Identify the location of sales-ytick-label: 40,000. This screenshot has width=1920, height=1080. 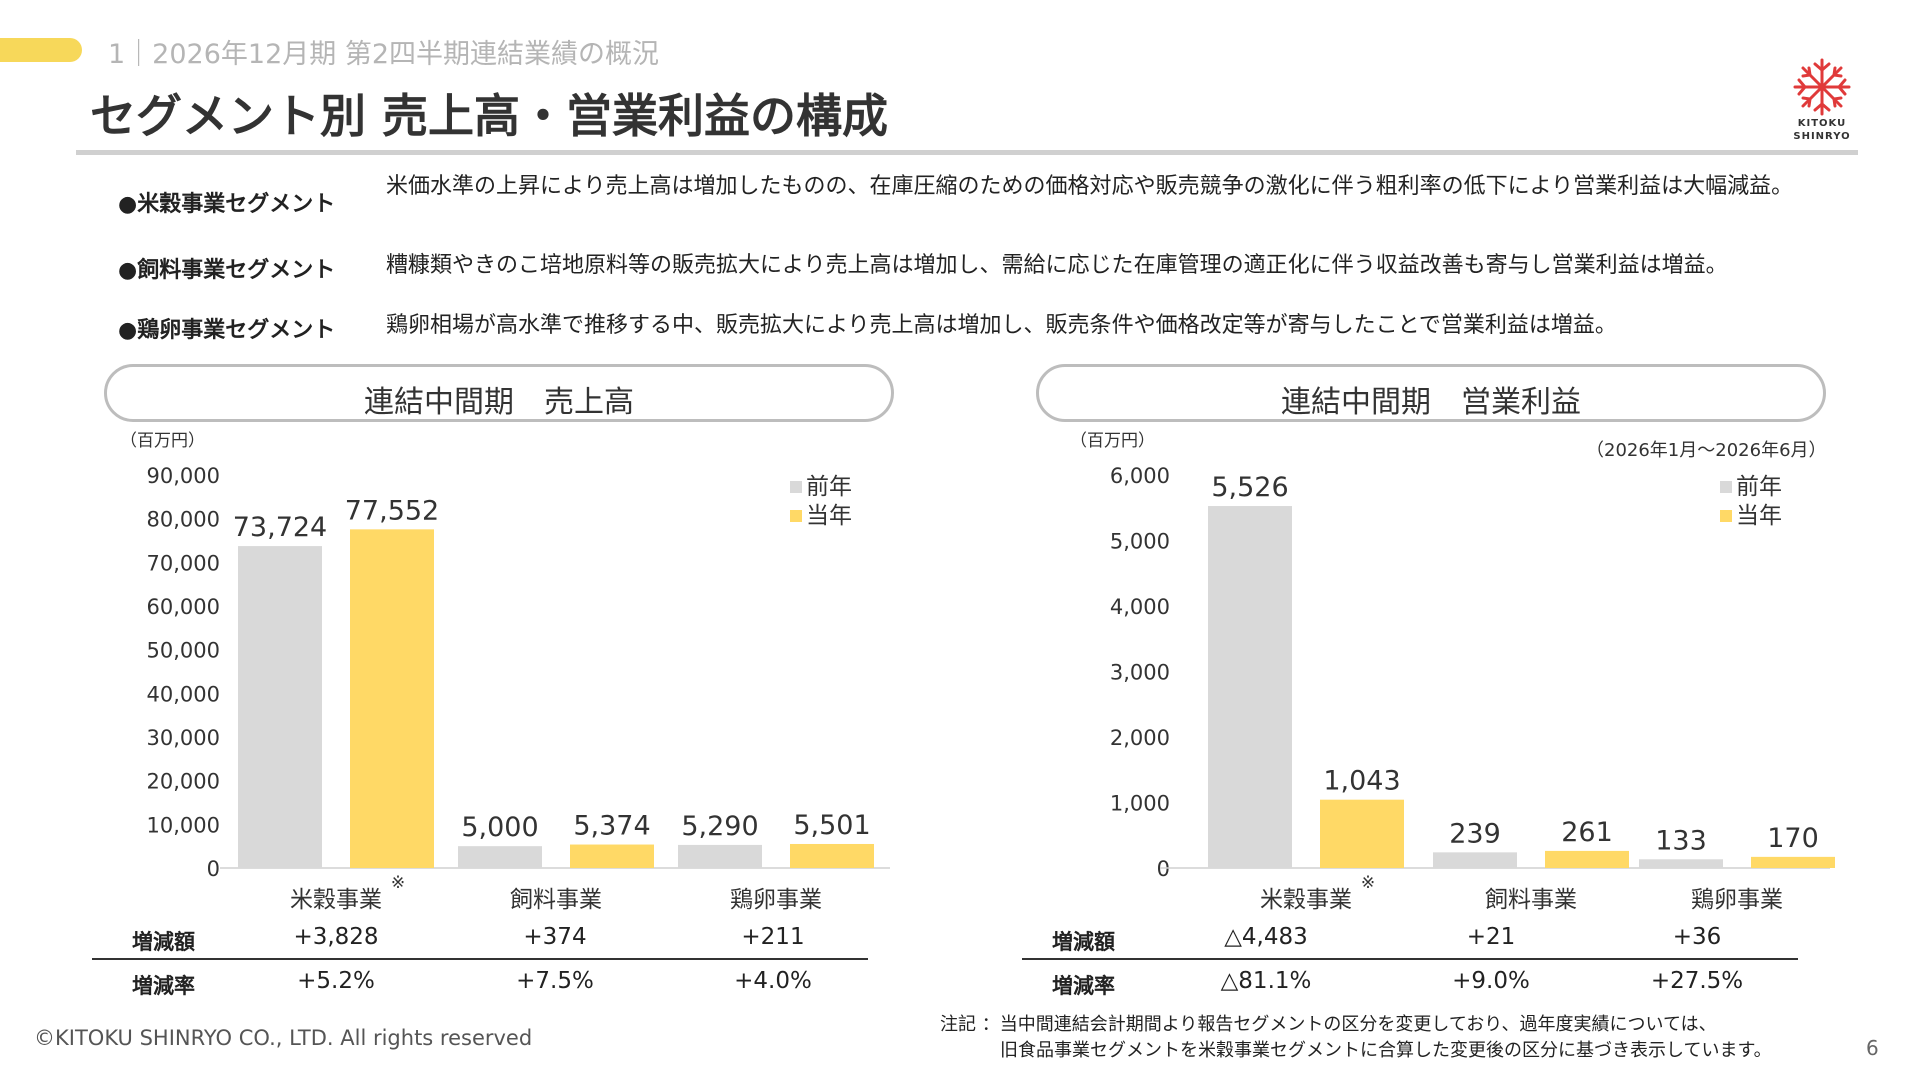
(183, 694).